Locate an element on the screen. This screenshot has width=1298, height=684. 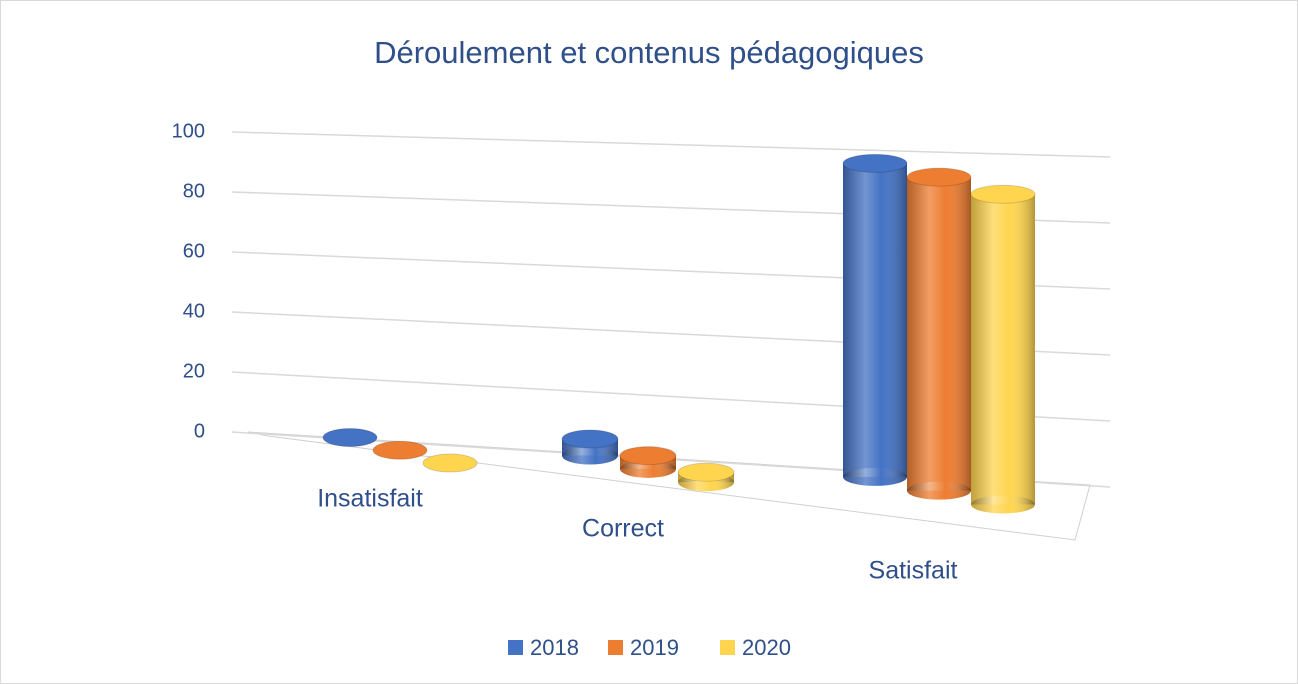
y-tick-label: 100 is located at coordinates (188, 131).